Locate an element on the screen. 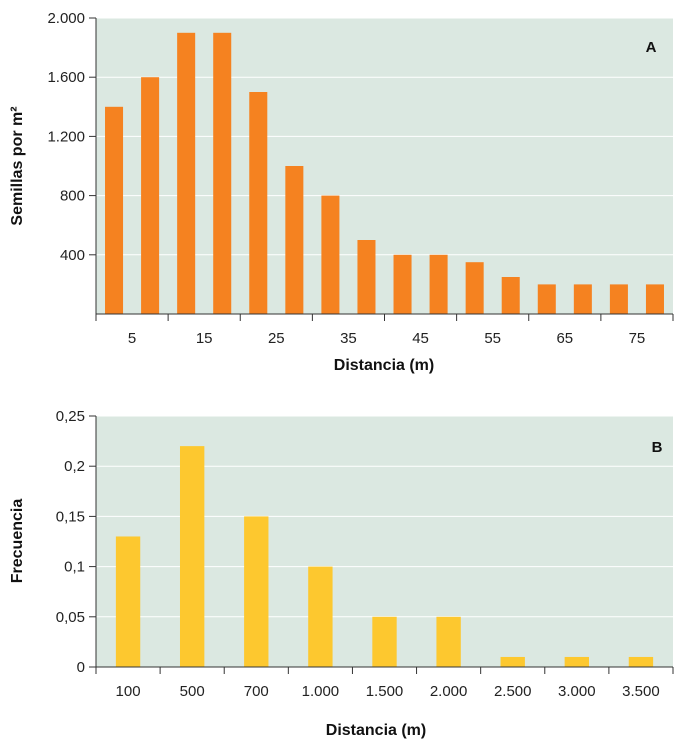 Image resolution: width=679 pixels, height=744 pixels. x-tick-label: 700 is located at coordinates (256, 691).